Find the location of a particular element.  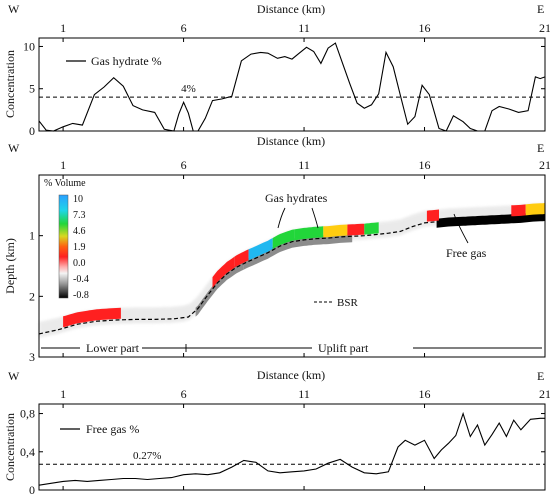

free-gas-x-tick-label: 21 is located at coordinates (544, 394).